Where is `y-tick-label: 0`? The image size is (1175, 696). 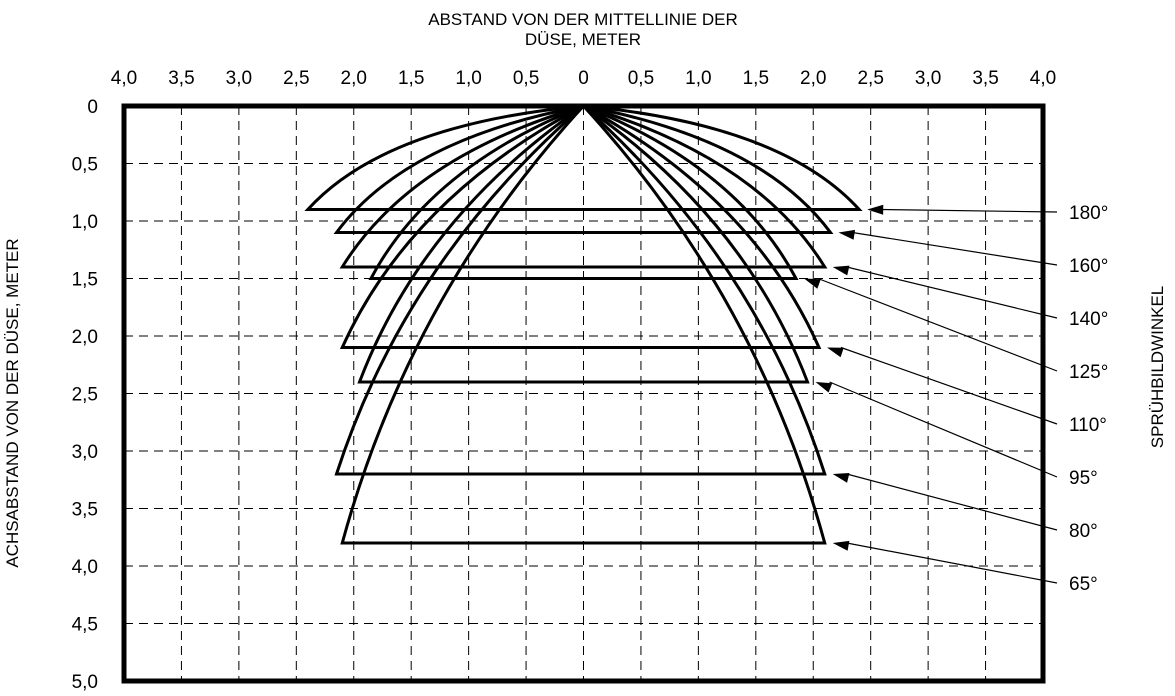 y-tick-label: 0 is located at coordinates (92, 107).